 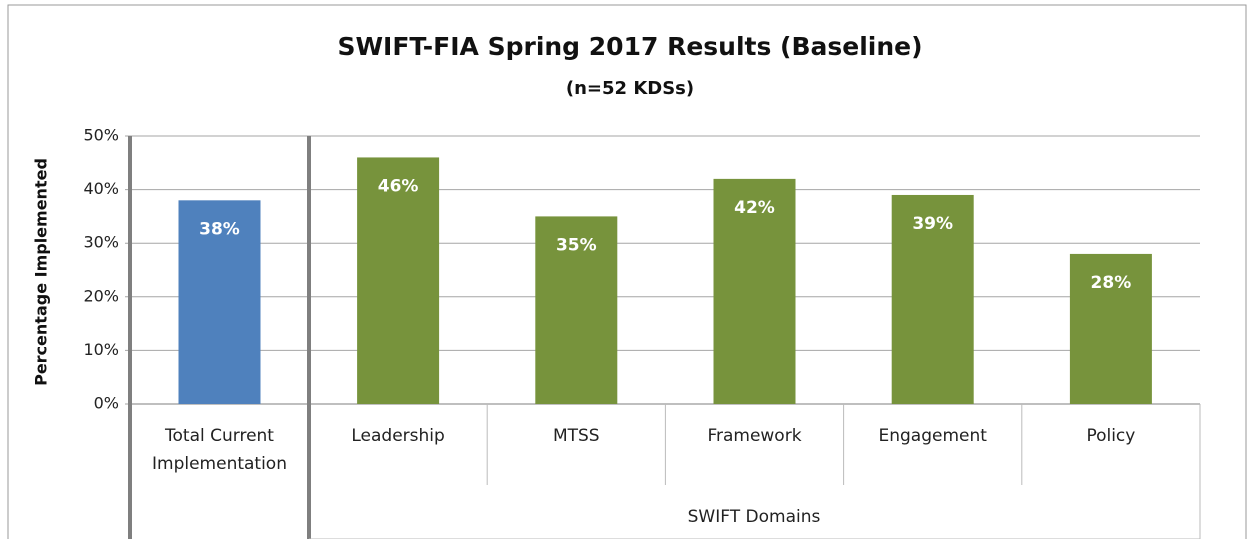 What do you see at coordinates (754, 208) in the screenshot?
I see `data-label: 42%` at bounding box center [754, 208].